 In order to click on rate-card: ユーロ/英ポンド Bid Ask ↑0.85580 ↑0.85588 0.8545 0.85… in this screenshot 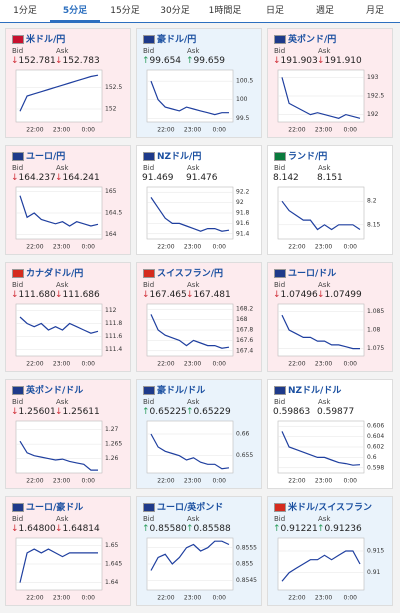, I will do `click(199, 551)`.